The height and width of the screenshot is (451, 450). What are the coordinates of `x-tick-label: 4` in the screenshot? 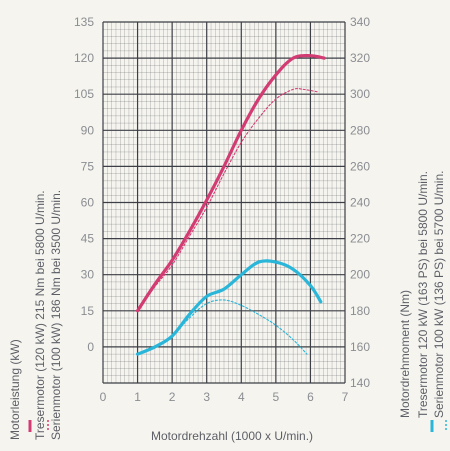 It's located at (241, 397).